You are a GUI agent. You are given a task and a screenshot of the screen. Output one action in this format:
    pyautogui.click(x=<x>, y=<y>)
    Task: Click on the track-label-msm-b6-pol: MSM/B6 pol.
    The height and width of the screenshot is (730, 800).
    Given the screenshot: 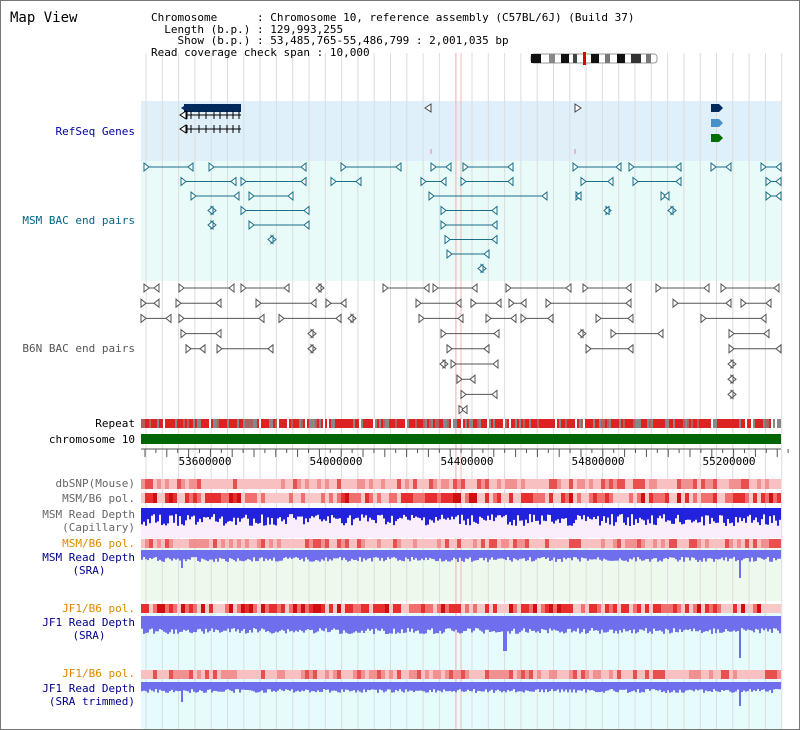 What is the action you would take?
    pyautogui.click(x=98, y=498)
    